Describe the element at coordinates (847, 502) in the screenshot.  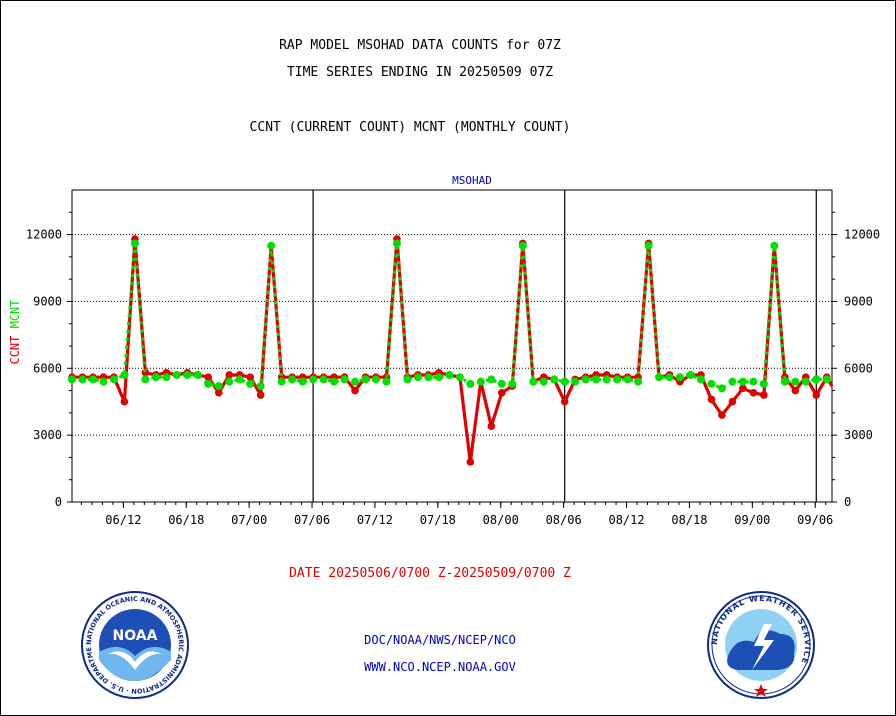
I see `y-tick-label-right: 0` at that location.